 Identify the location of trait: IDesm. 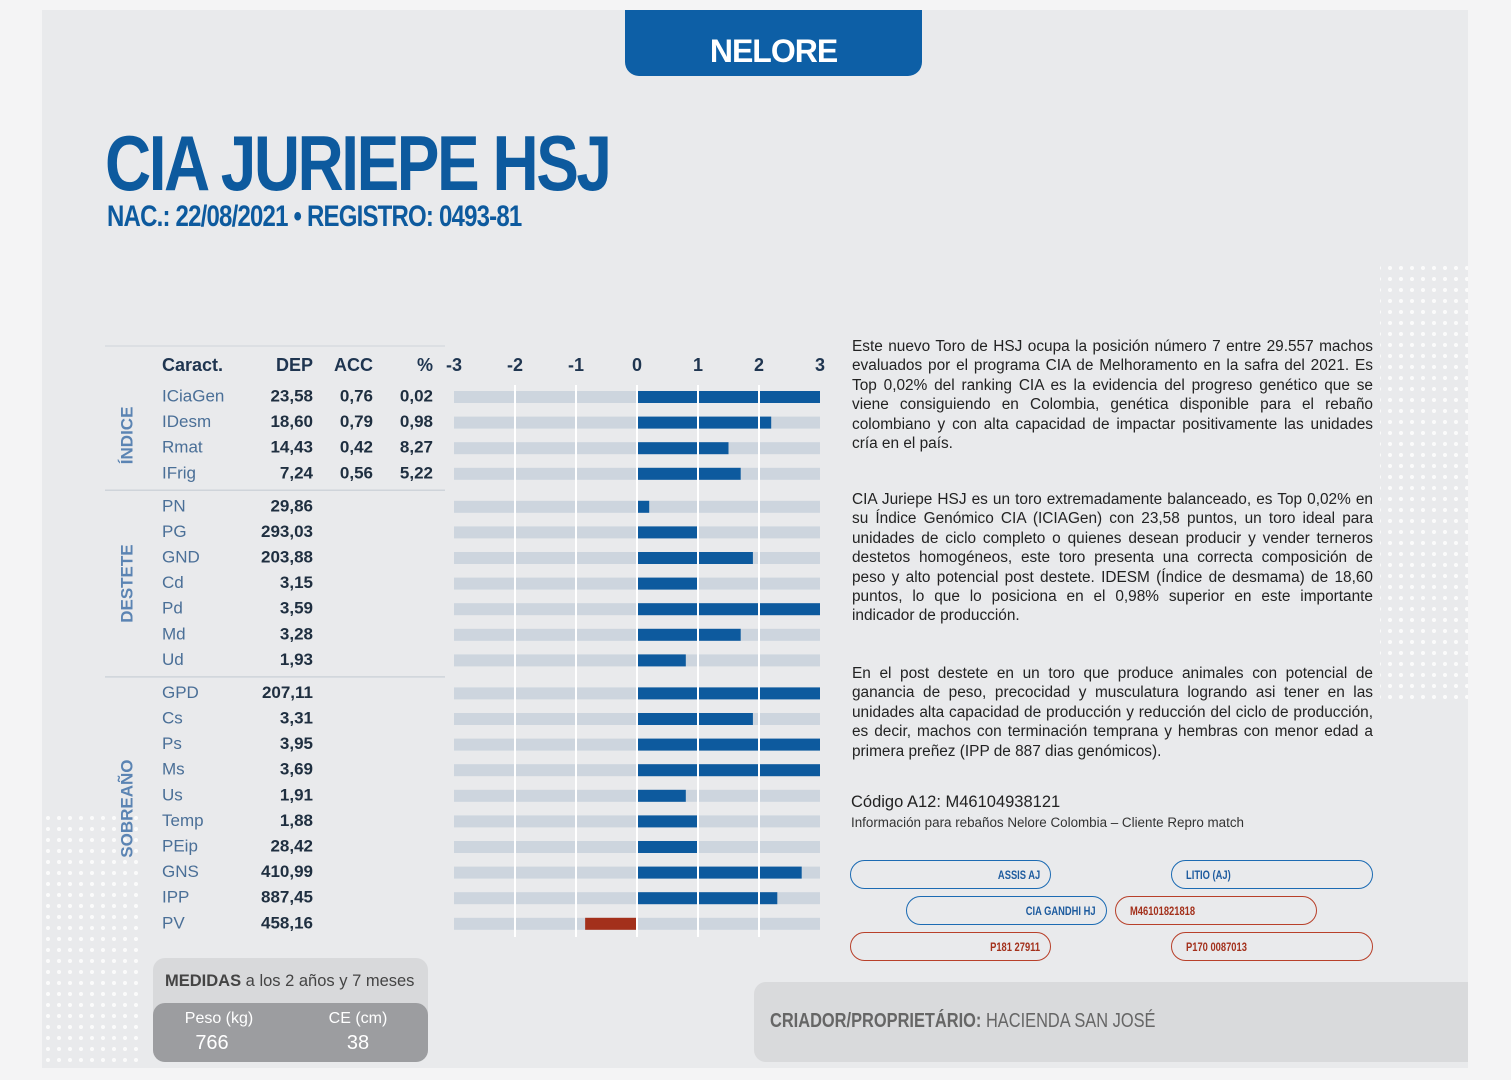
(186, 421).